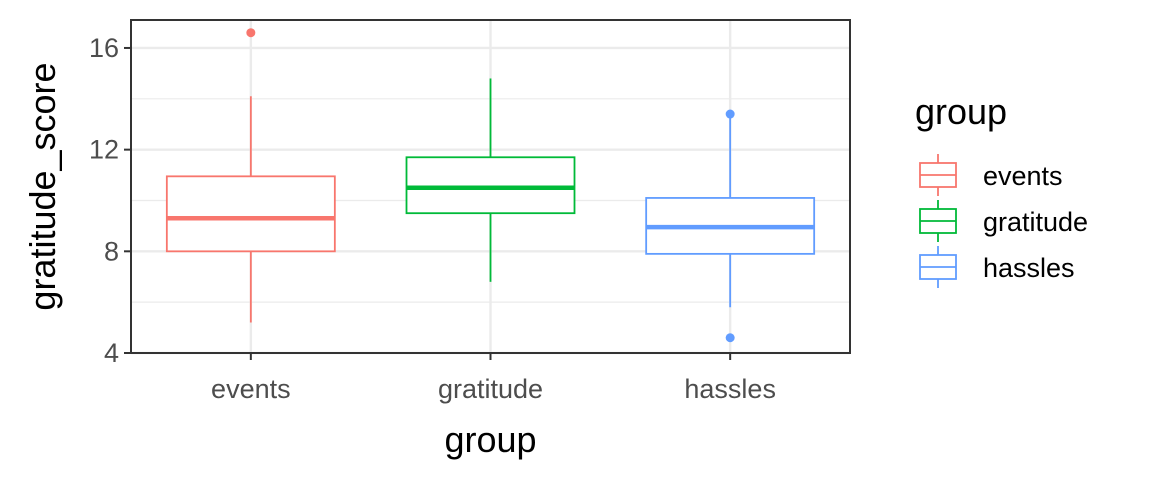 The height and width of the screenshot is (480, 1152). I want to click on y-tick-label: 8, so click(111, 251).